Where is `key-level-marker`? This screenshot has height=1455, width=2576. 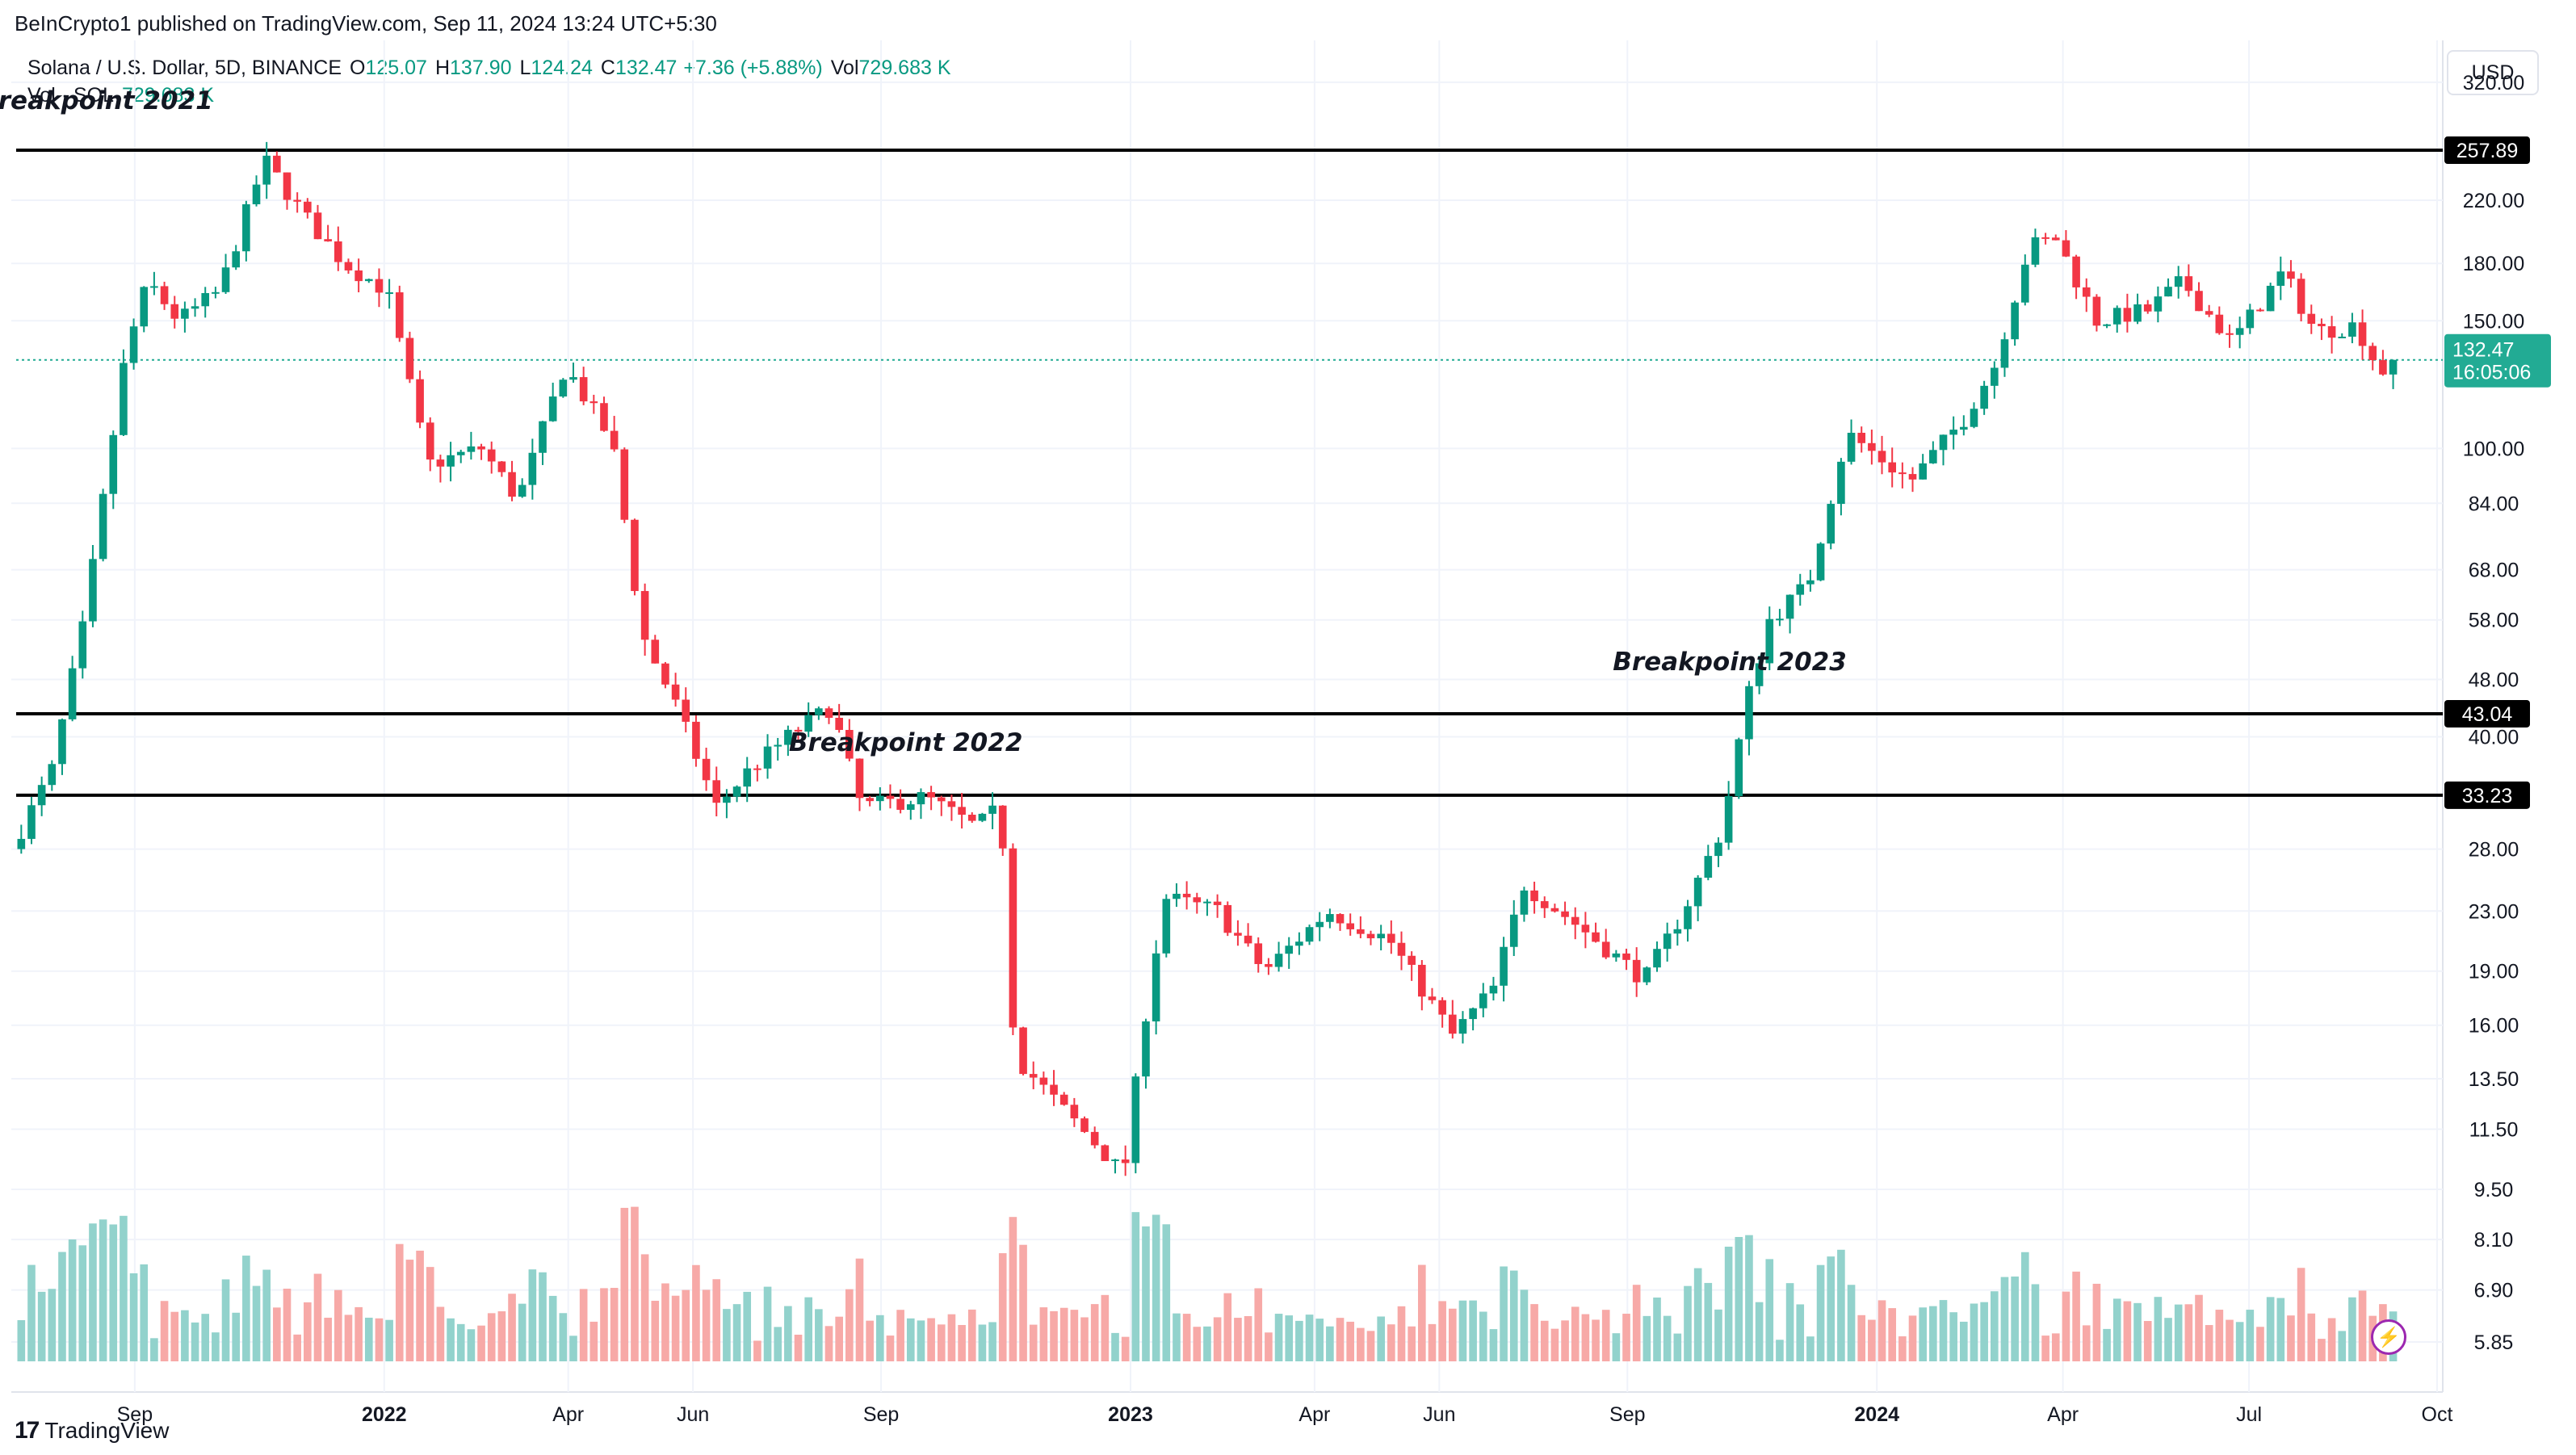 key-level-marker is located at coordinates (2487, 150).